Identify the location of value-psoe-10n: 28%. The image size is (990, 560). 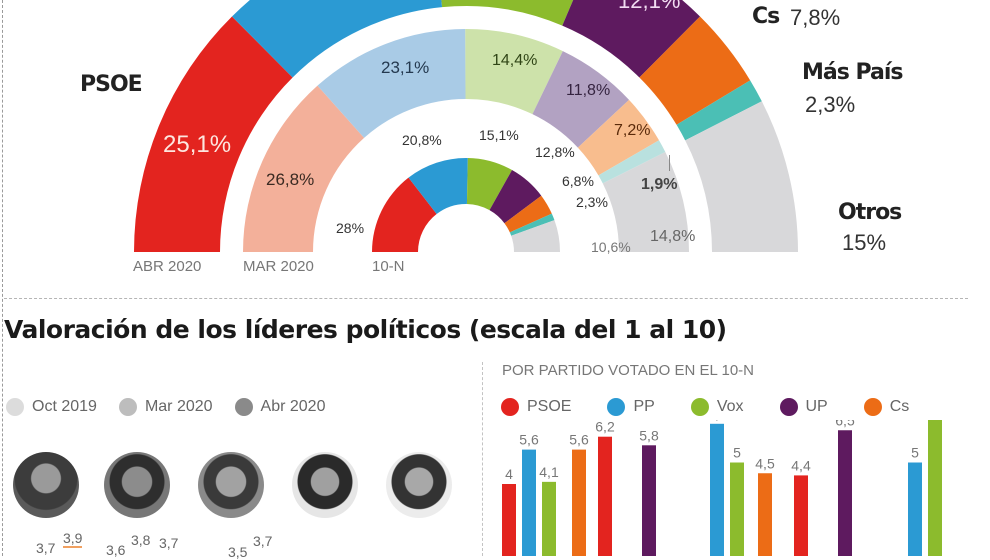
(350, 228).